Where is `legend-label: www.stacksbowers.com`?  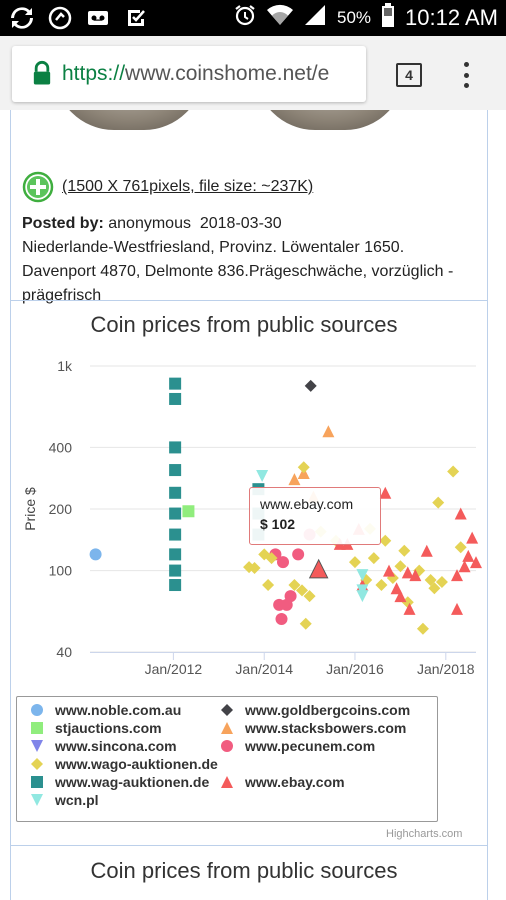 legend-label: www.stacksbowers.com is located at coordinates (326, 728).